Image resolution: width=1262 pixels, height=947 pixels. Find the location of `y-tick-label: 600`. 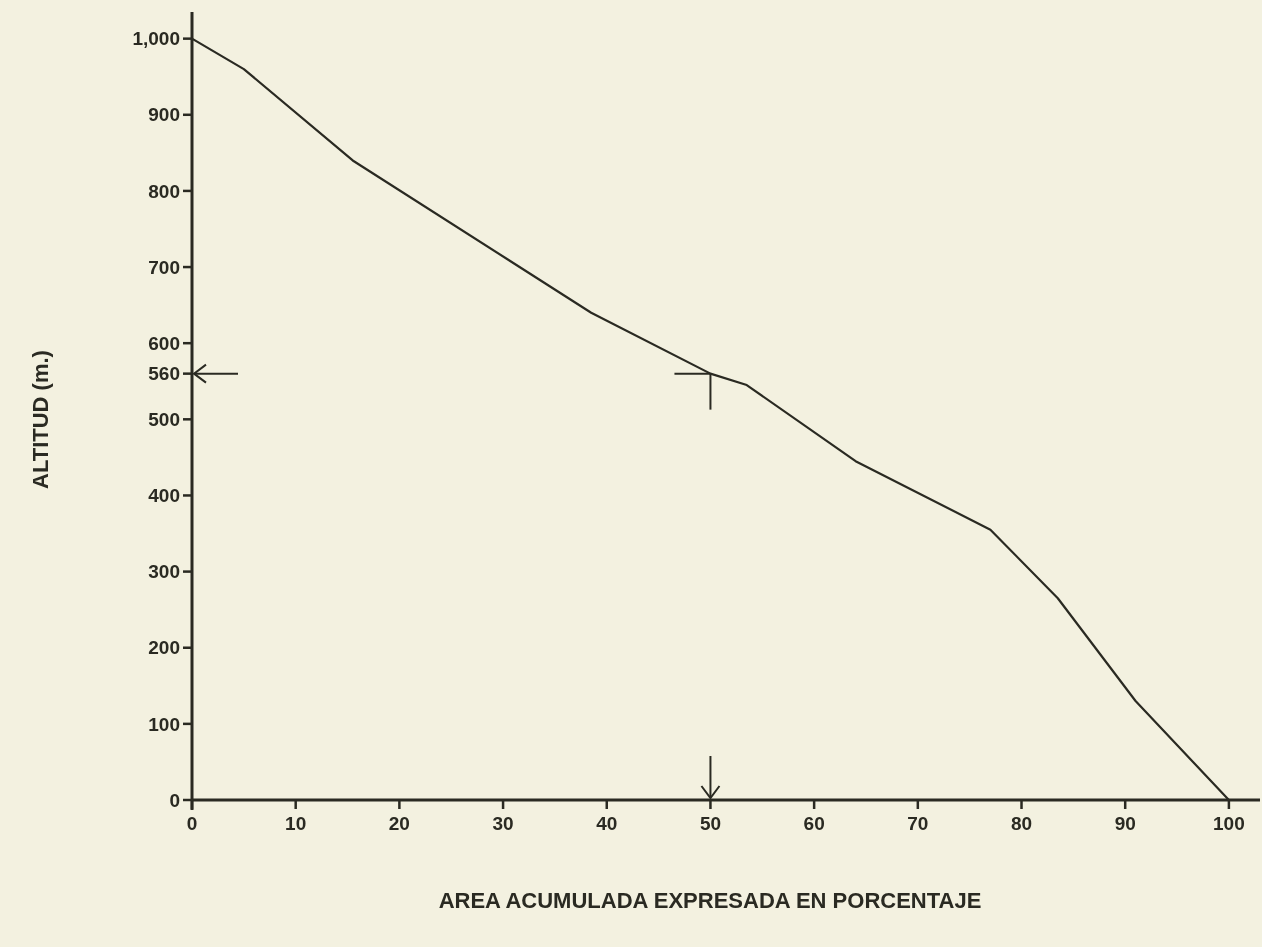

y-tick-label: 600 is located at coordinates (164, 343).